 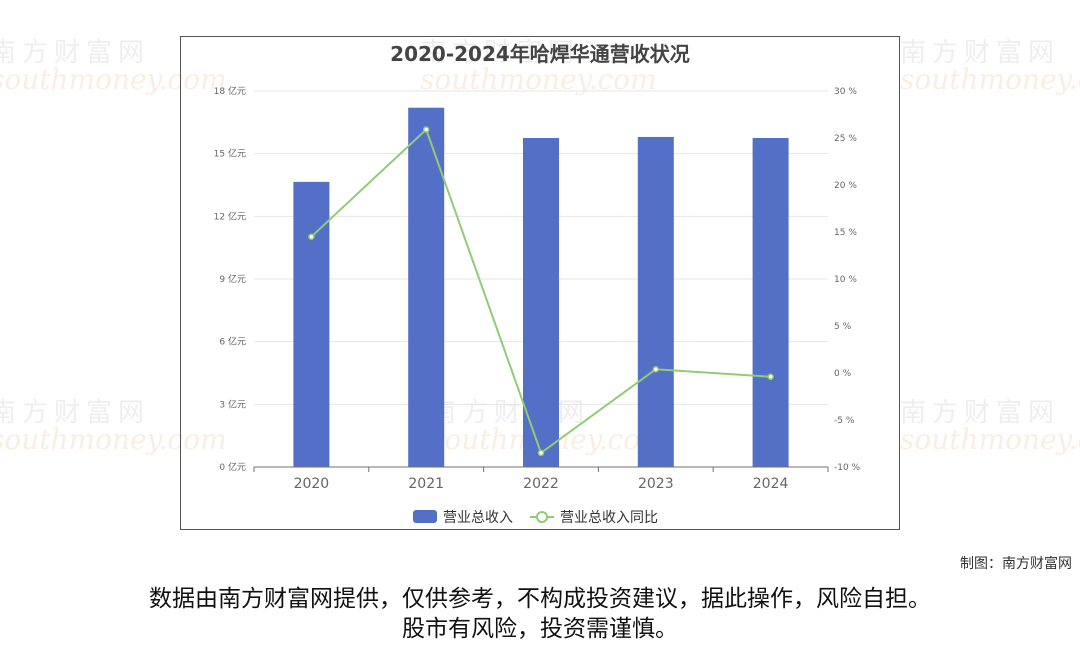 What do you see at coordinates (845, 186) in the screenshot?
I see `y-right-tick-label: 20 %` at bounding box center [845, 186].